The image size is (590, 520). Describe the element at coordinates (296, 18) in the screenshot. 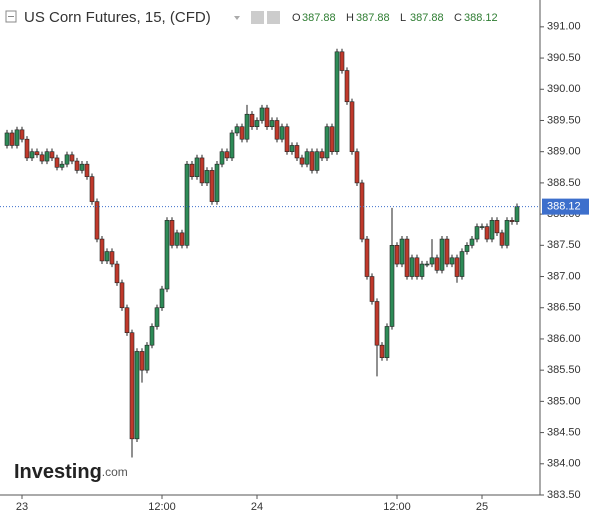

I see `ohlc-label: O` at that location.